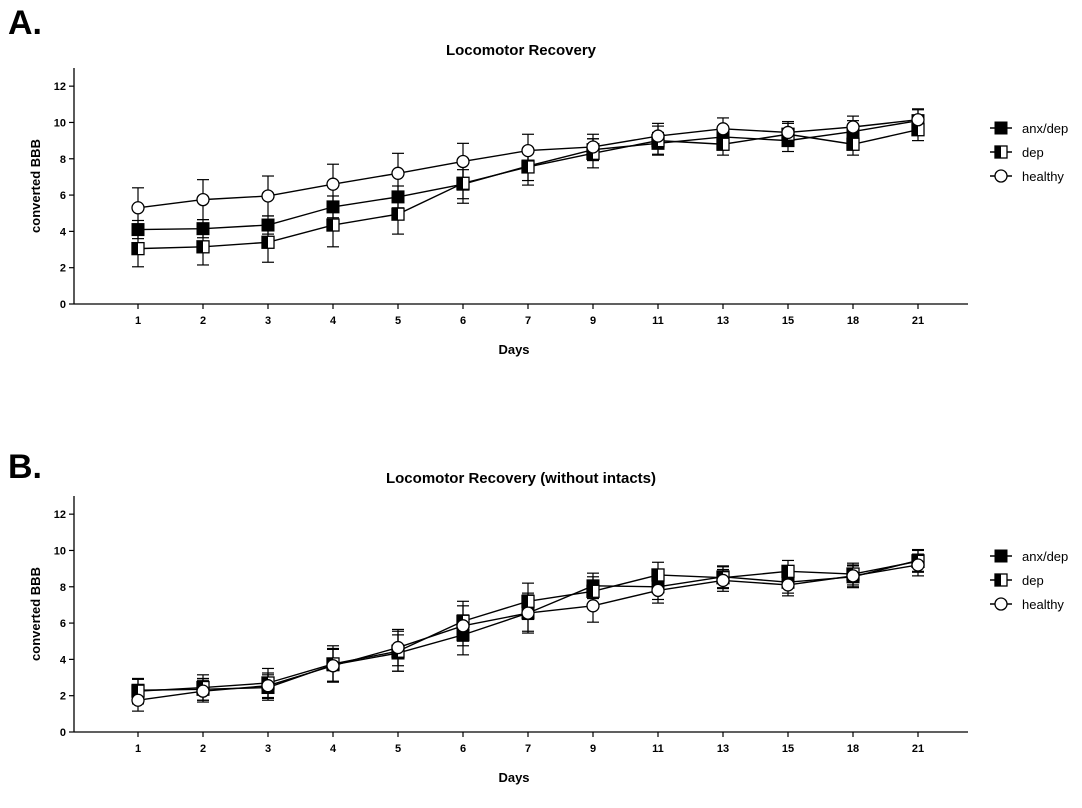 This screenshot has height=808, width=1082. What do you see at coordinates (35, 614) in the screenshot?
I see `chart-b-y-axis-label: converted BBB` at bounding box center [35, 614].